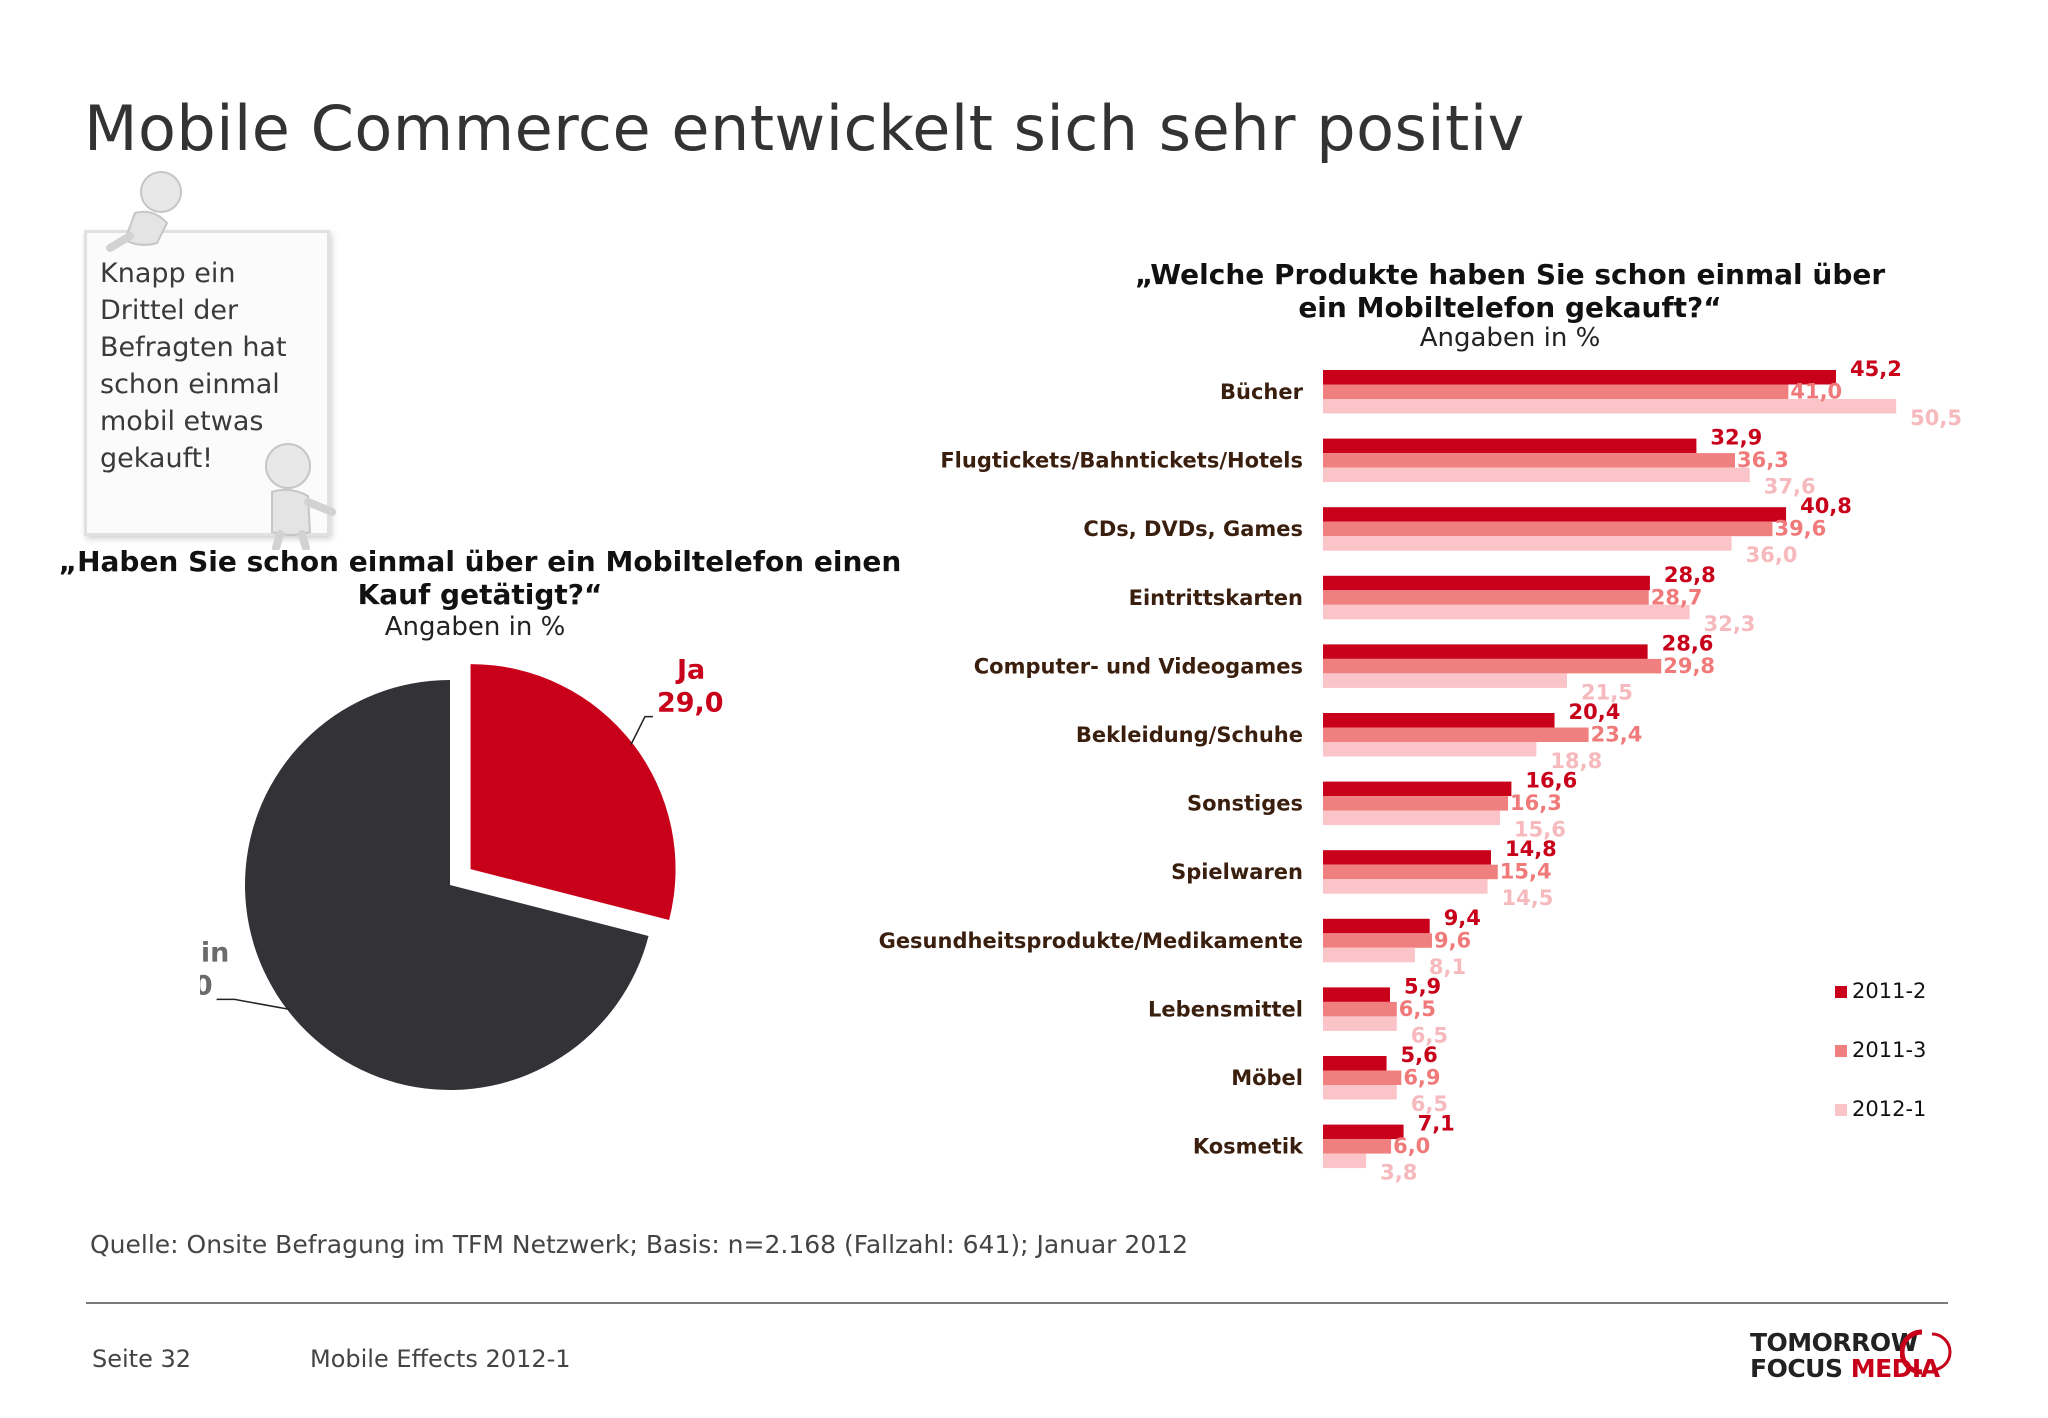 The height and width of the screenshot is (1418, 2048). What do you see at coordinates (1429, 1104) in the screenshot?
I see `bar-value-label: 6,5` at bounding box center [1429, 1104].